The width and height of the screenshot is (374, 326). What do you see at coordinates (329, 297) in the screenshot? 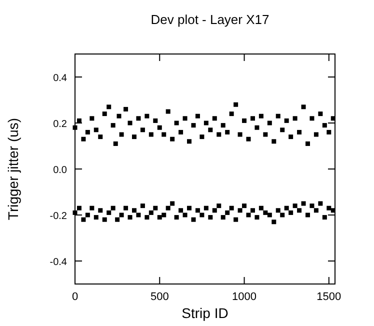
I see `x-tick-label: 1500` at bounding box center [329, 297].